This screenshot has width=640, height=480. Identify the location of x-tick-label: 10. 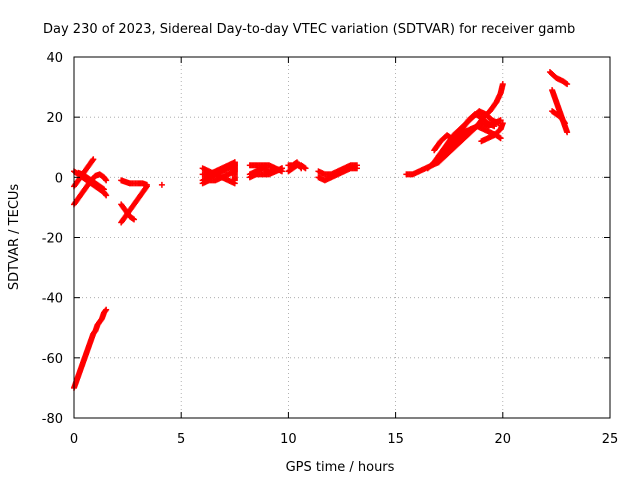
(288, 439).